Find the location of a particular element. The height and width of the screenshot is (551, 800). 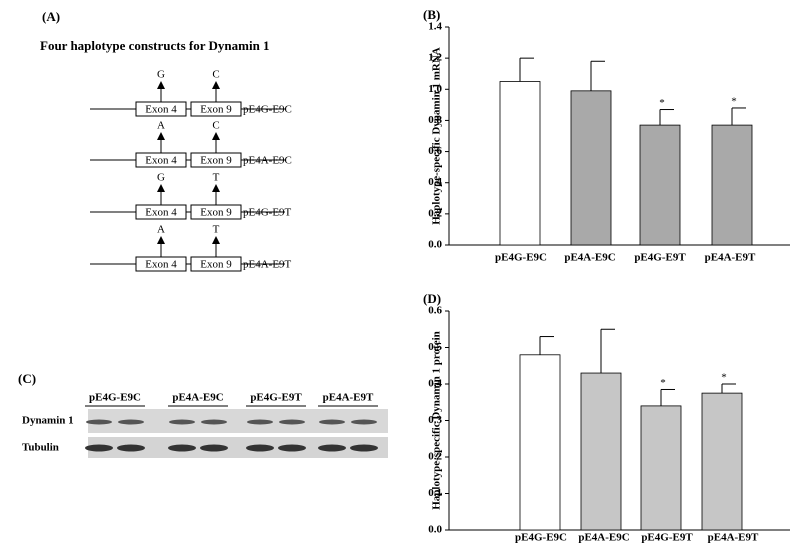

construct-name: pE4G-E9C is located at coordinates (267, 110).